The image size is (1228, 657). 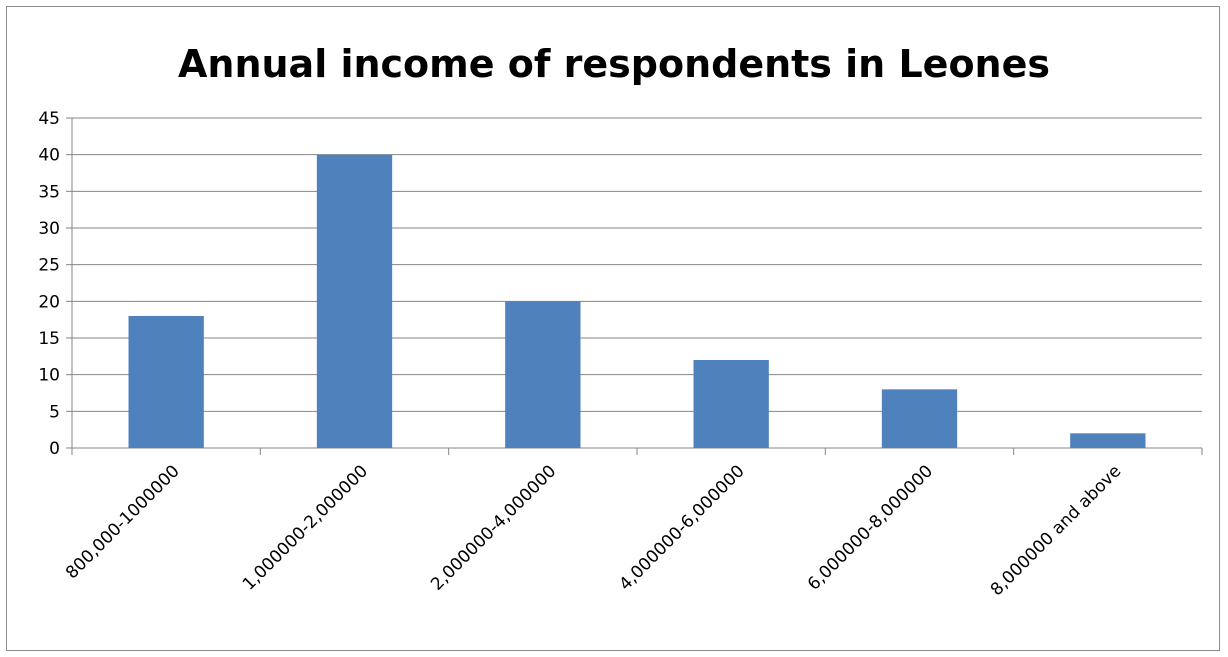 I want to click on x-tick-label-1: 1,000000-2,000000, so click(x=305, y=527).